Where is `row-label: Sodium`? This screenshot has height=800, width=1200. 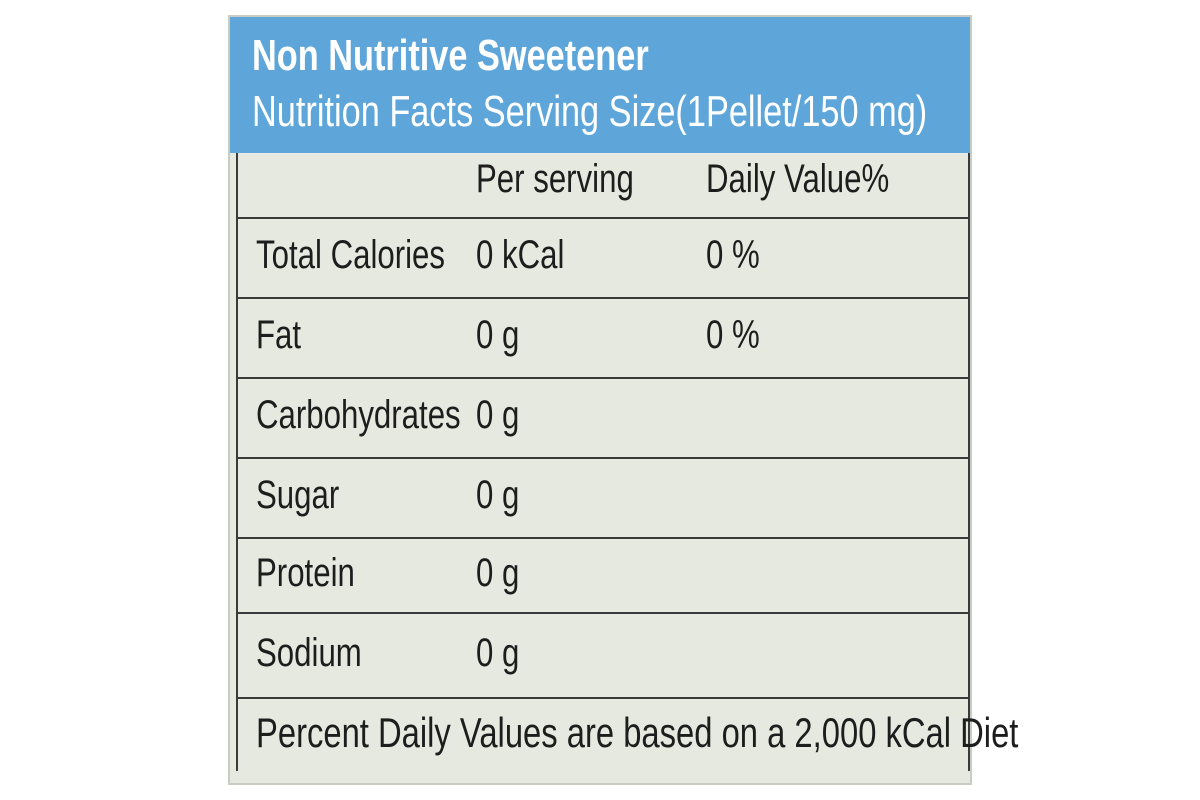 row-label: Sodium is located at coordinates (309, 652).